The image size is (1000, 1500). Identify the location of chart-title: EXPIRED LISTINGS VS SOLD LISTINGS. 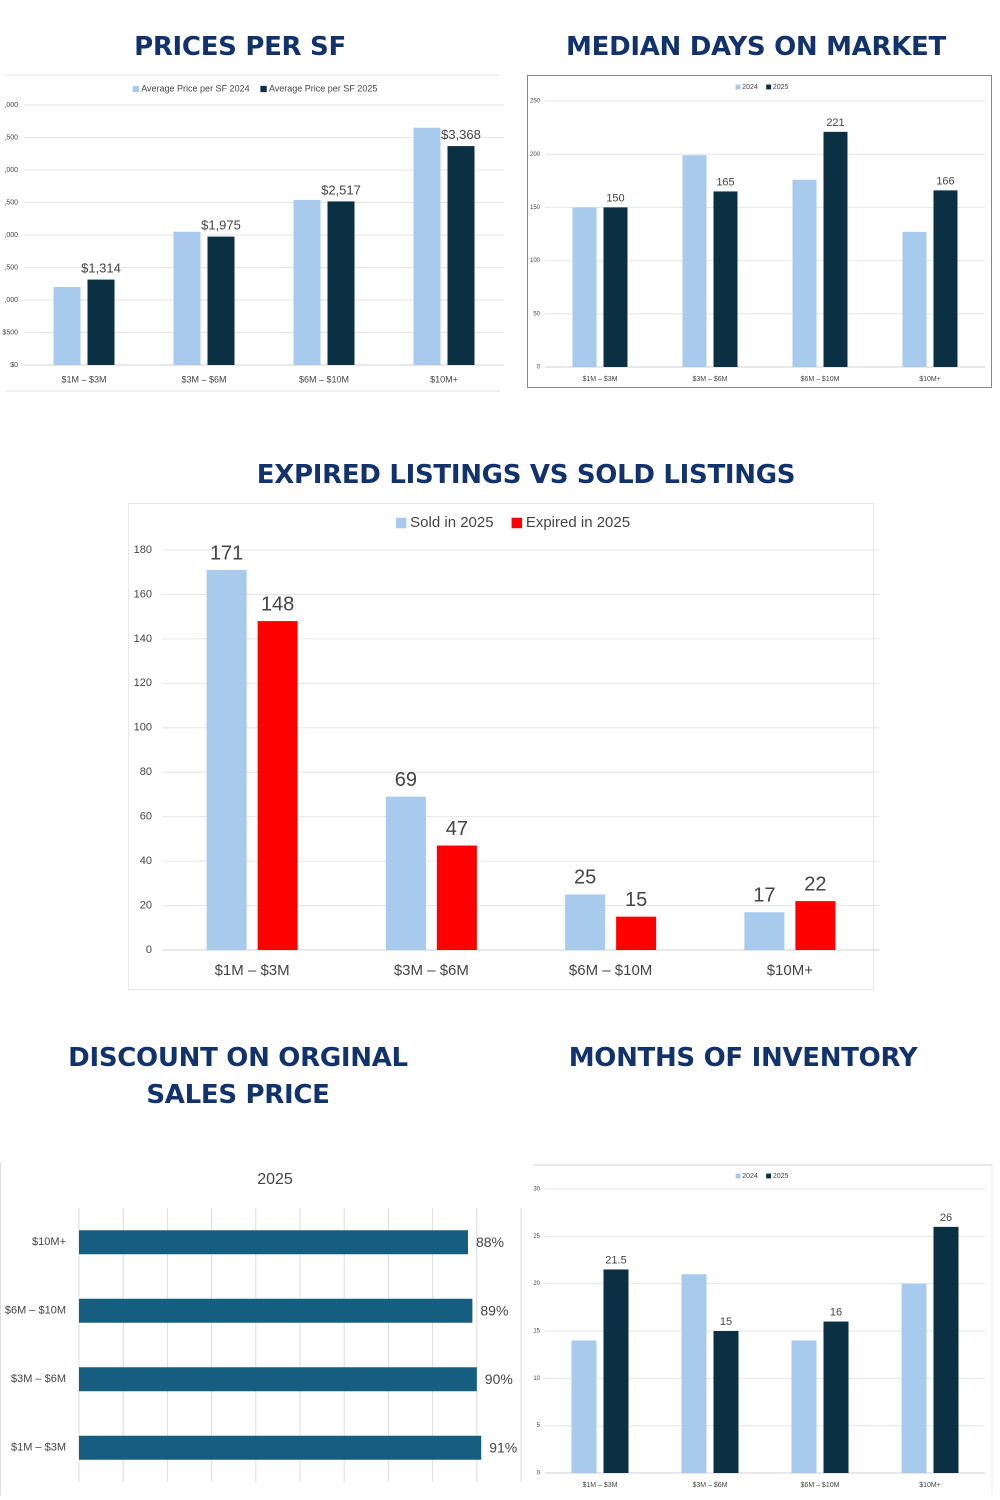
(526, 475).